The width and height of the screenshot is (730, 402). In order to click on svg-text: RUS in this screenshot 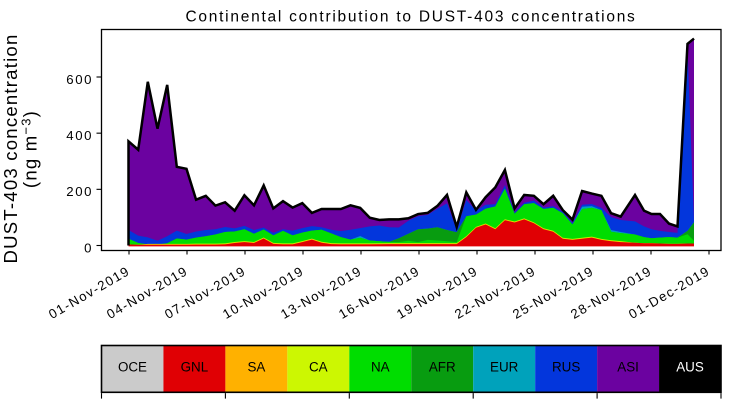, I will do `click(566, 367)`.